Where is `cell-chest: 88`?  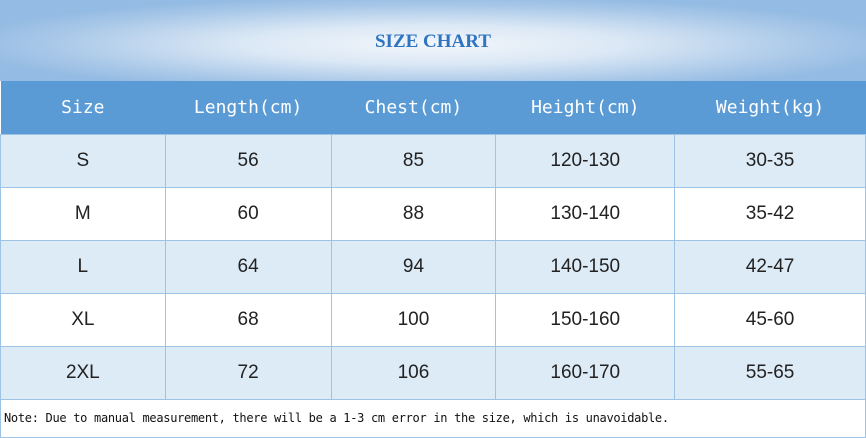 cell-chest: 88 is located at coordinates (413, 213).